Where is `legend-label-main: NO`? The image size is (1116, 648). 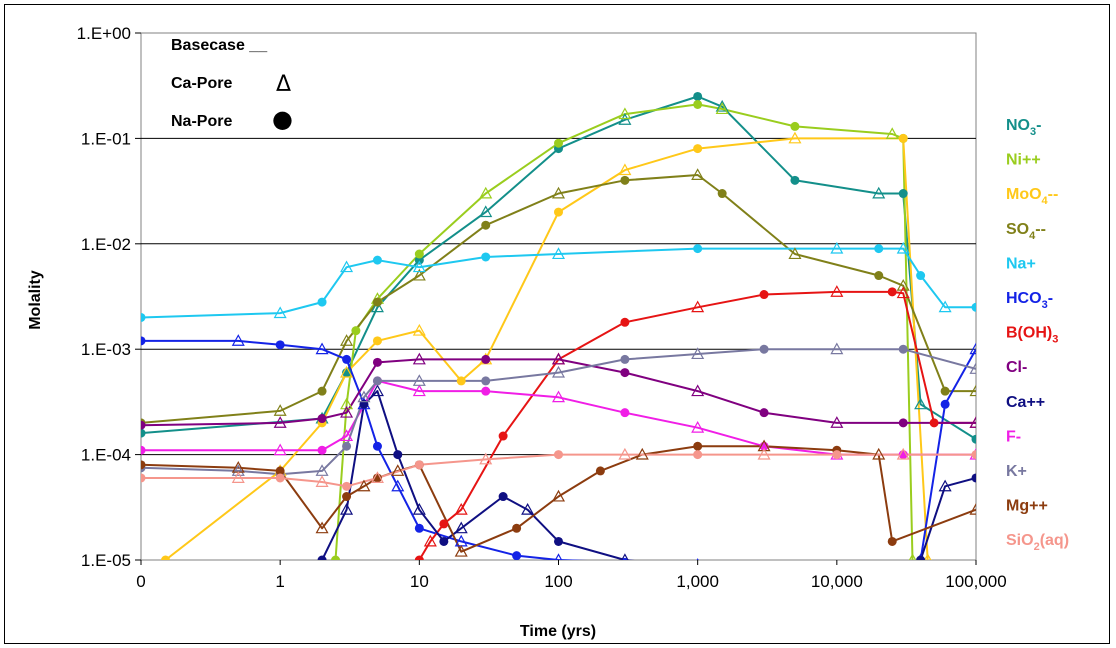
legend-label-main: NO is located at coordinates (1018, 125).